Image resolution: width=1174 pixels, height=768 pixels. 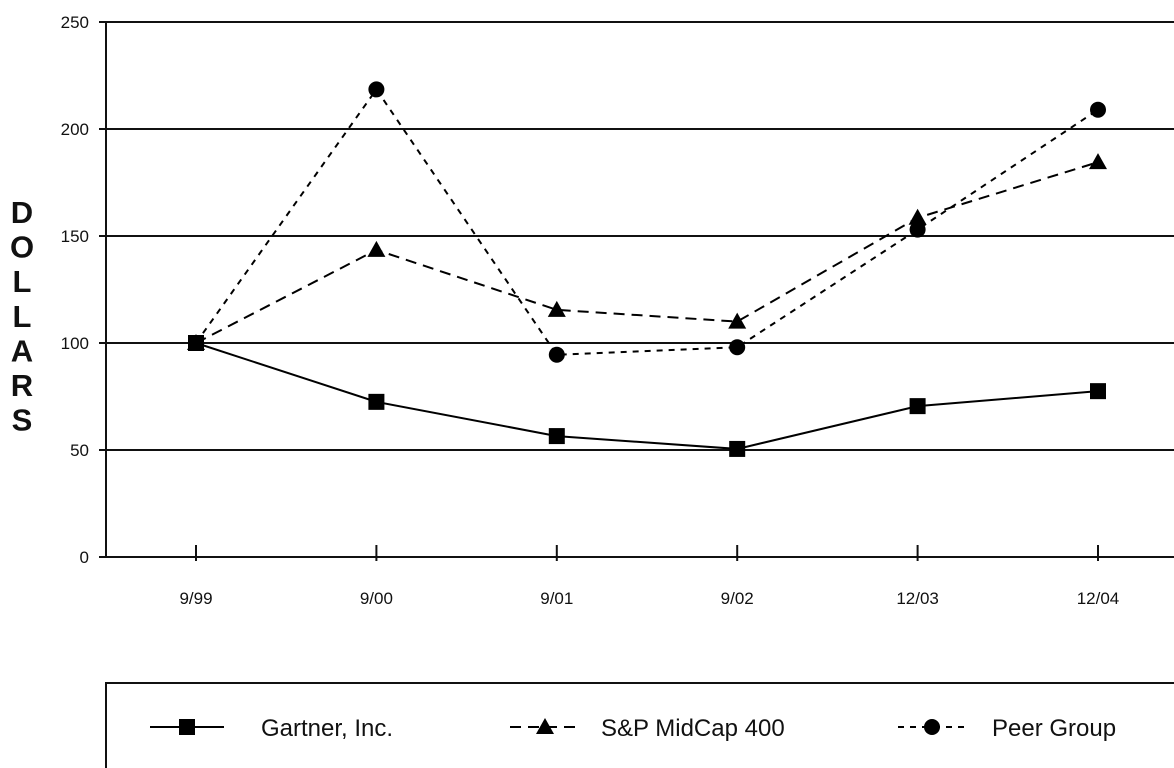 I want to click on legend-label: Peer Group, so click(x=1054, y=728).